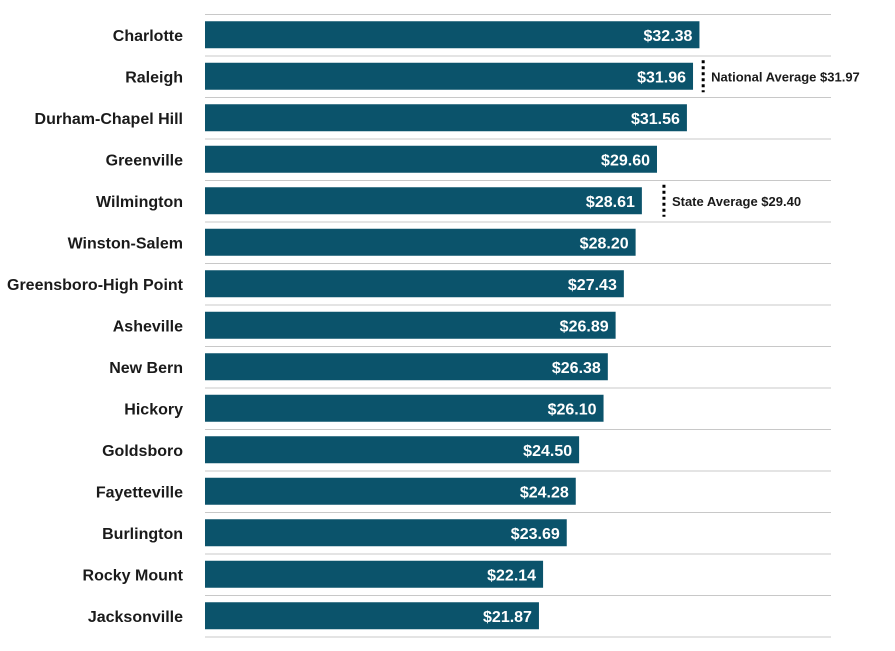 The image size is (895, 651). What do you see at coordinates (372, 616) in the screenshot?
I see `bar-jacksonville` at bounding box center [372, 616].